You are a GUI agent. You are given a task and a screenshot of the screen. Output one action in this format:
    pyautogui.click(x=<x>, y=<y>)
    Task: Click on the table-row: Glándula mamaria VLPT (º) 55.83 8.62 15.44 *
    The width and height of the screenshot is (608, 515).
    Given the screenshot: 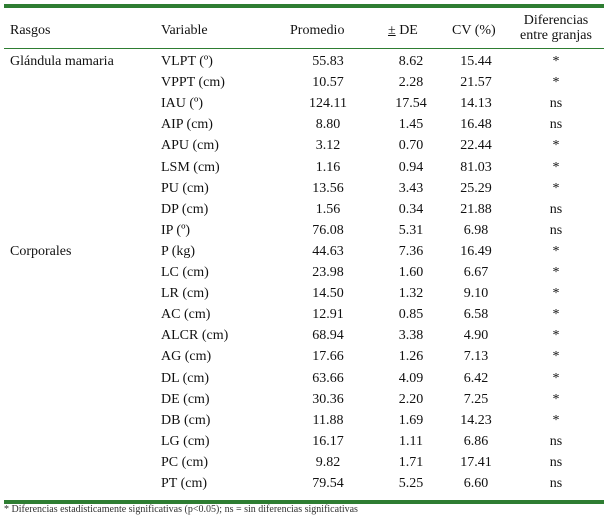 What is the action you would take?
    pyautogui.click(x=304, y=61)
    